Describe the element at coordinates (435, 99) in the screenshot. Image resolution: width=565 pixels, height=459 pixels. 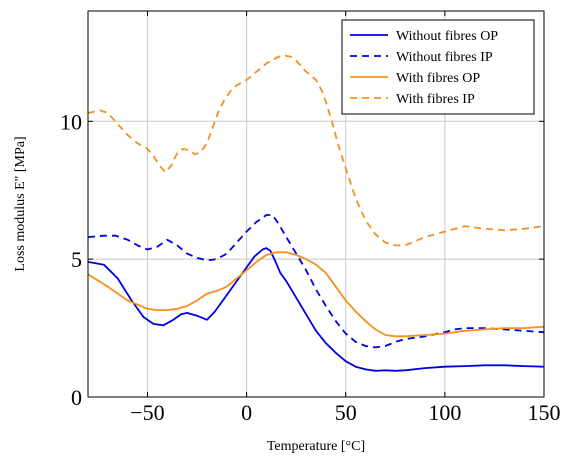
I see `legend-label: With fibres IP` at that location.